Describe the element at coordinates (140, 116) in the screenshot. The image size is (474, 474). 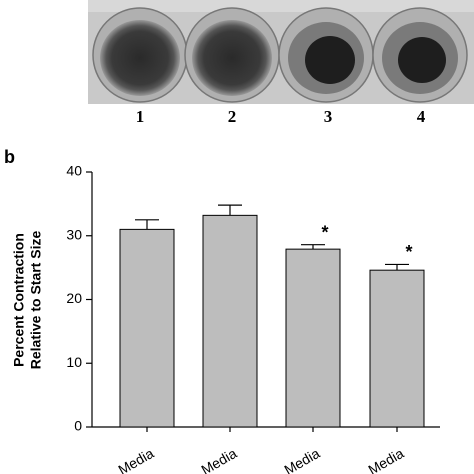
I see `well-label: 1` at that location.